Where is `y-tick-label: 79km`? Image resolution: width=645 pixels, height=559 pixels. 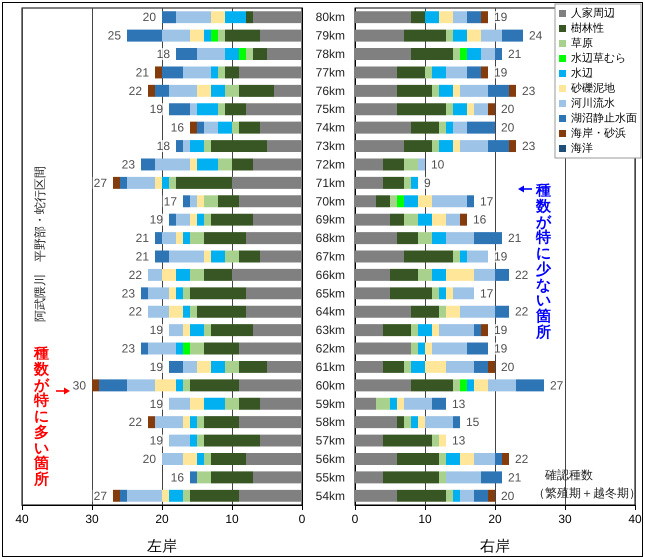 y-tick-label: 79km is located at coordinates (331, 35).